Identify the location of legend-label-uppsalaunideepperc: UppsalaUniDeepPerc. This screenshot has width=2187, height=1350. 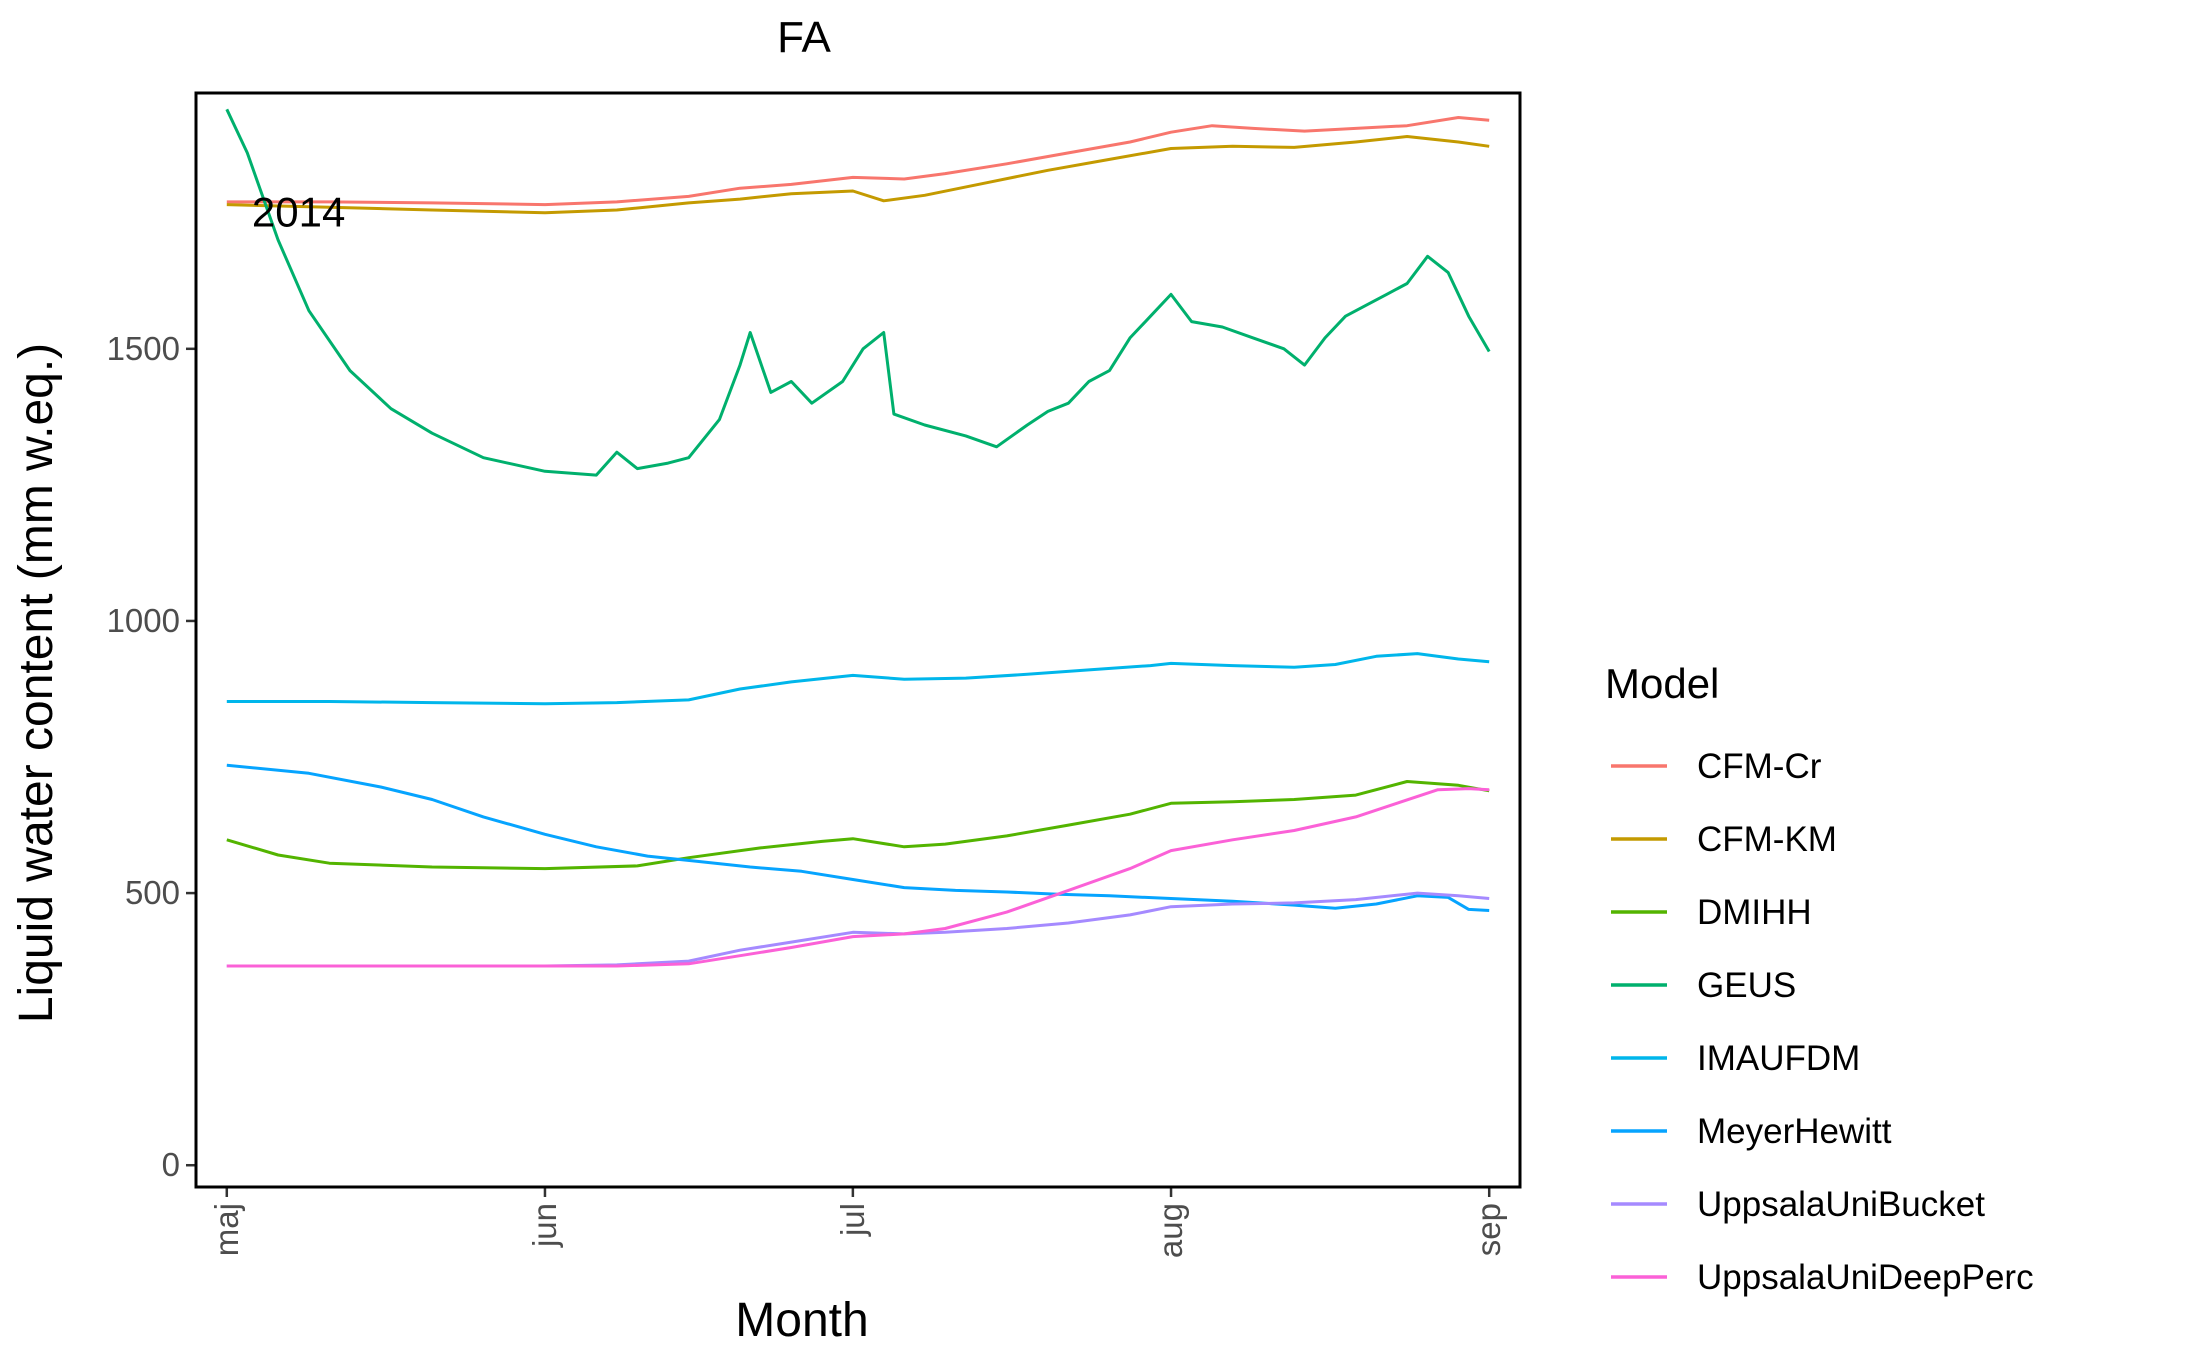
(1865, 1277).